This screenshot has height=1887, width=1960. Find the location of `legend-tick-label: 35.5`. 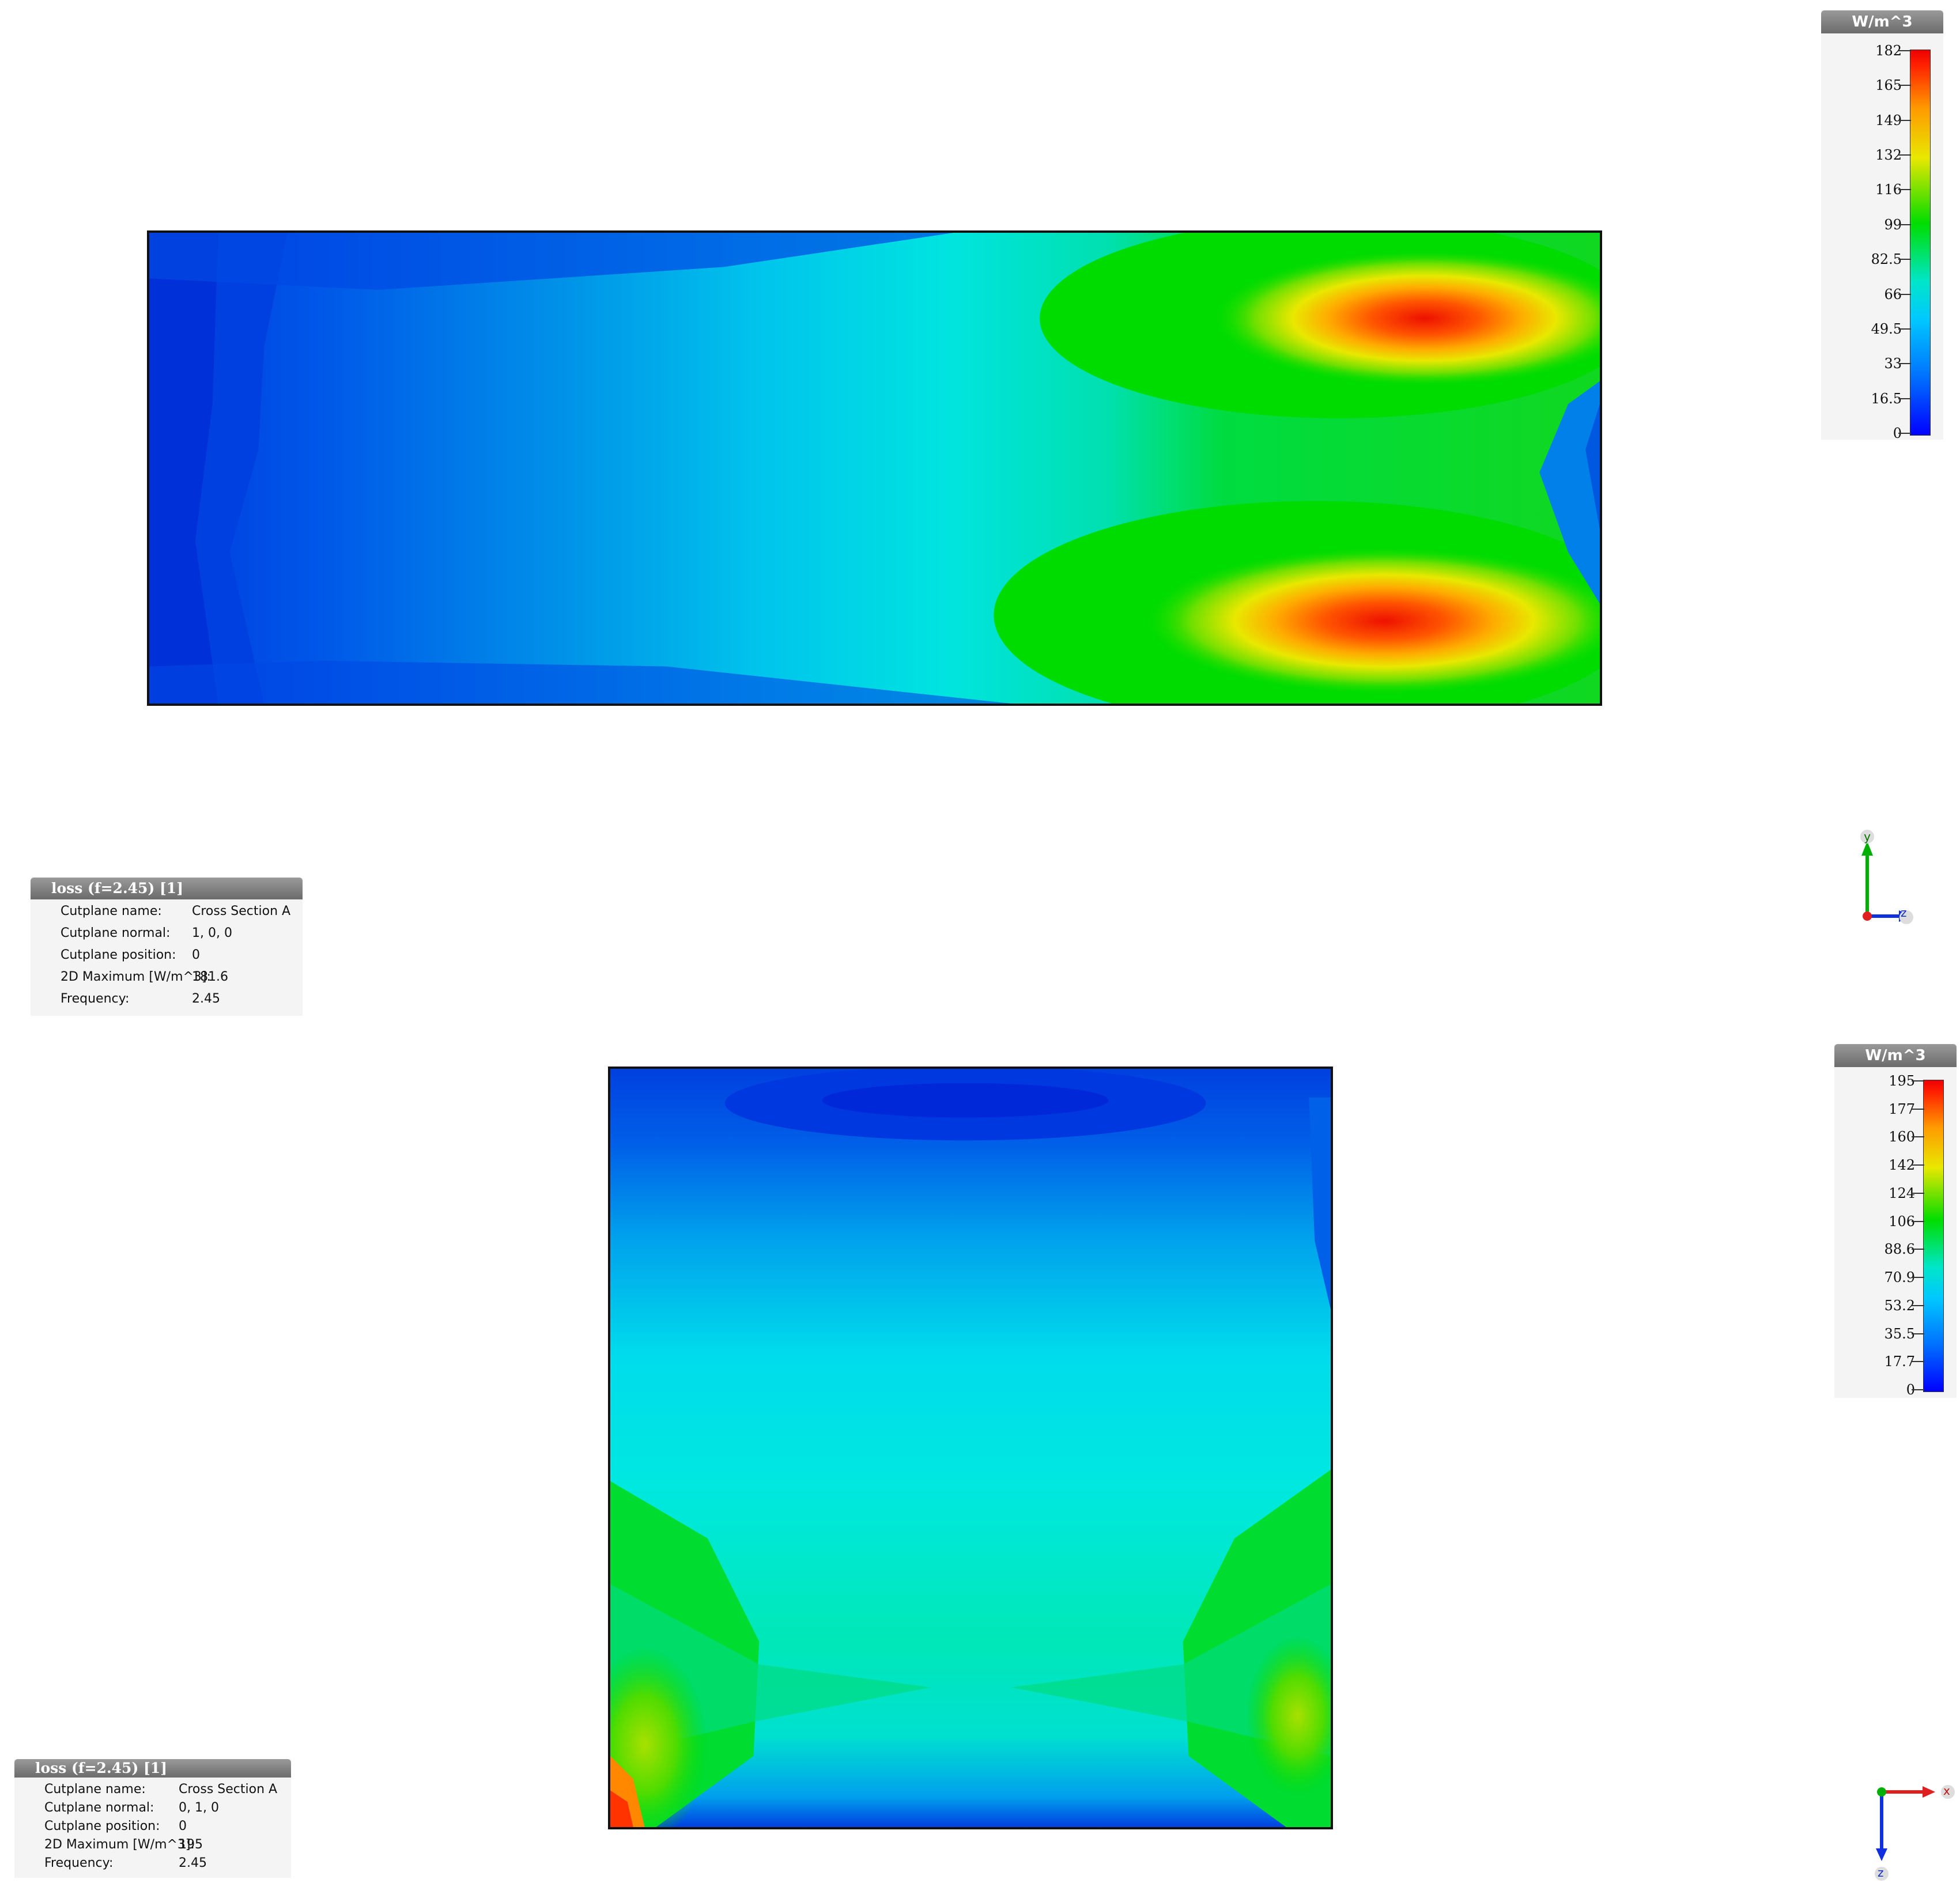

legend-tick-label: 35.5 is located at coordinates (1899, 1334).